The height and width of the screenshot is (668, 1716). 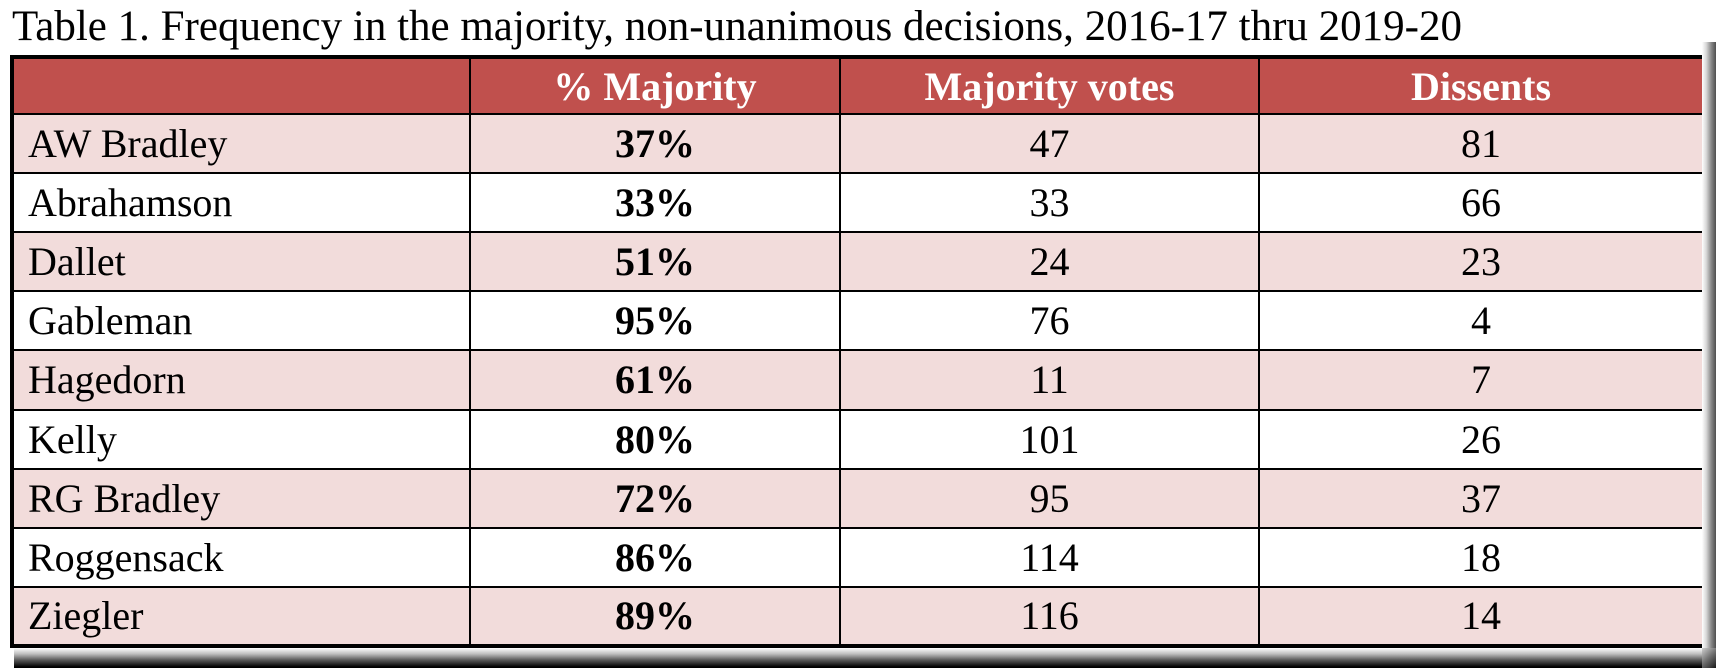 I want to click on dissents-cell: 37, so click(x=1481, y=498).